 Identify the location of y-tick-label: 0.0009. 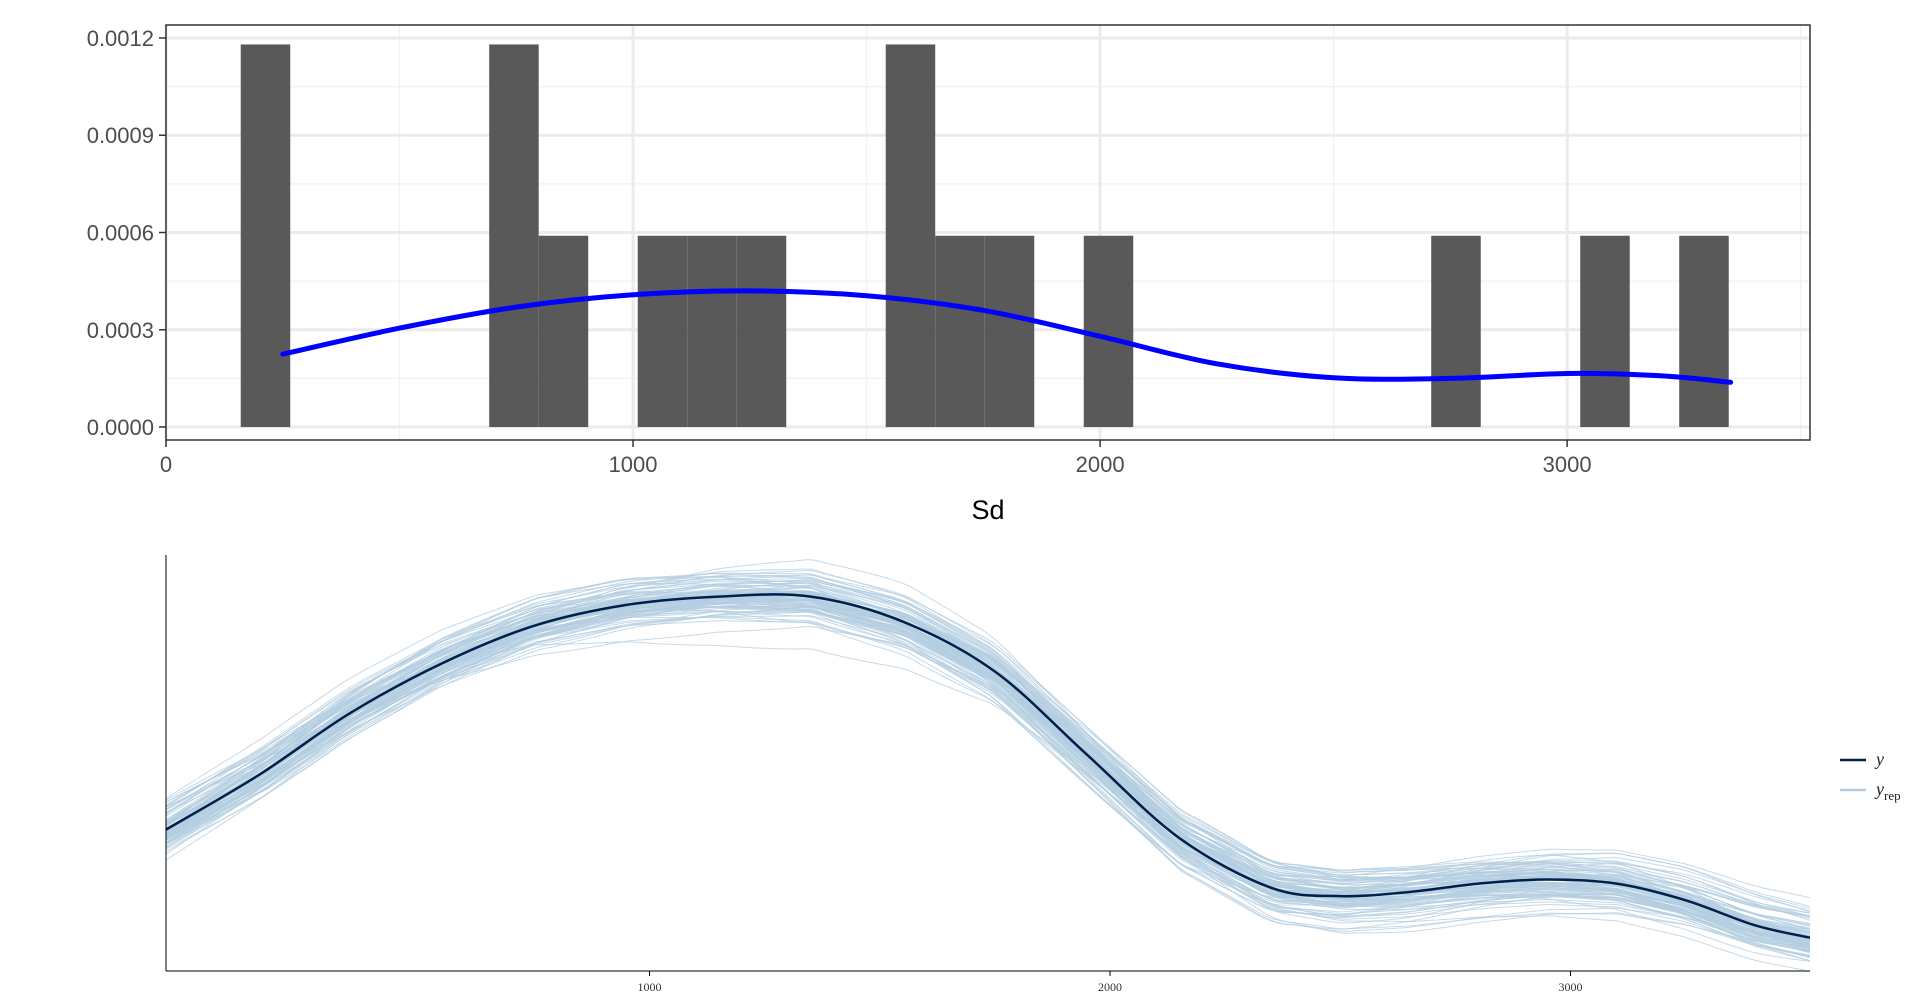
(120, 135).